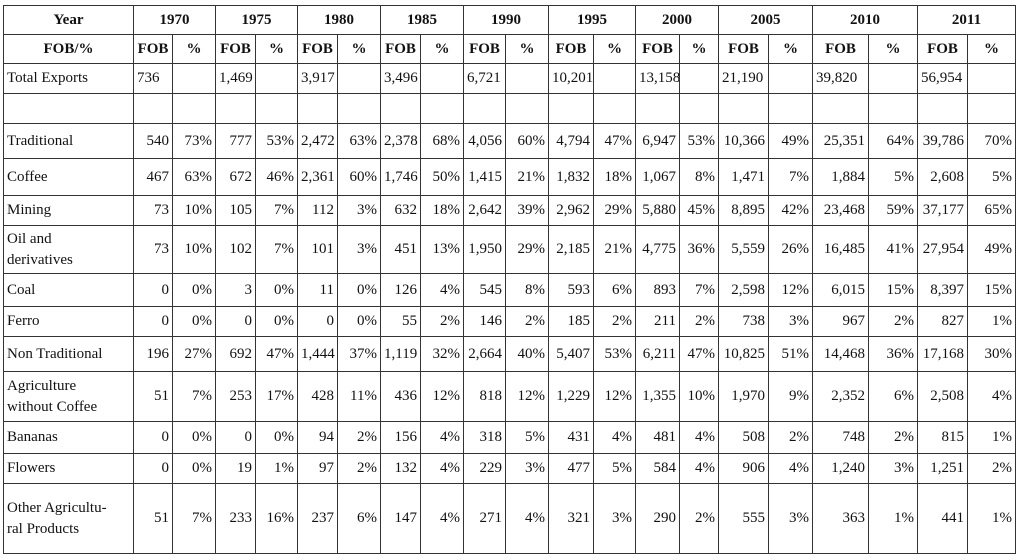  Describe the element at coordinates (657, 468) in the screenshot. I see `fob-cell: 584` at that location.